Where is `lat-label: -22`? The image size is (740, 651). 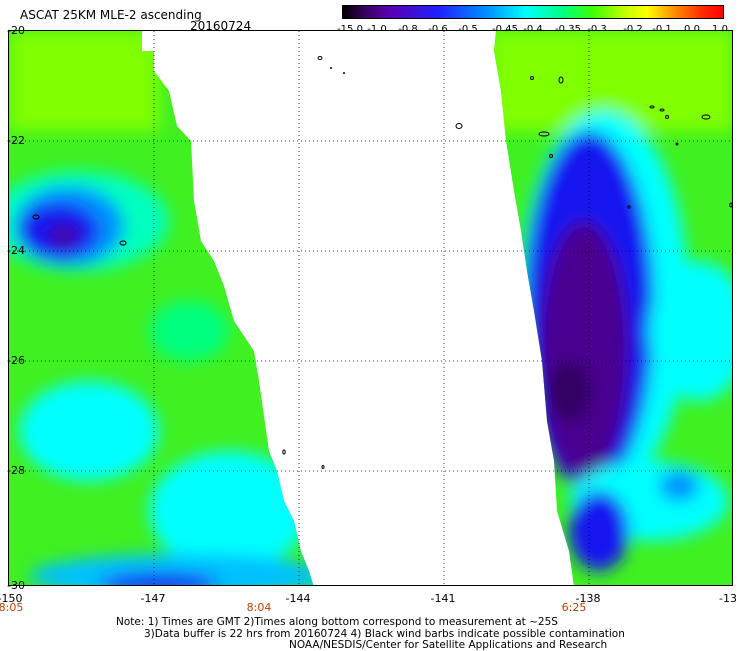
lat-label: -22 is located at coordinates (16, 140).